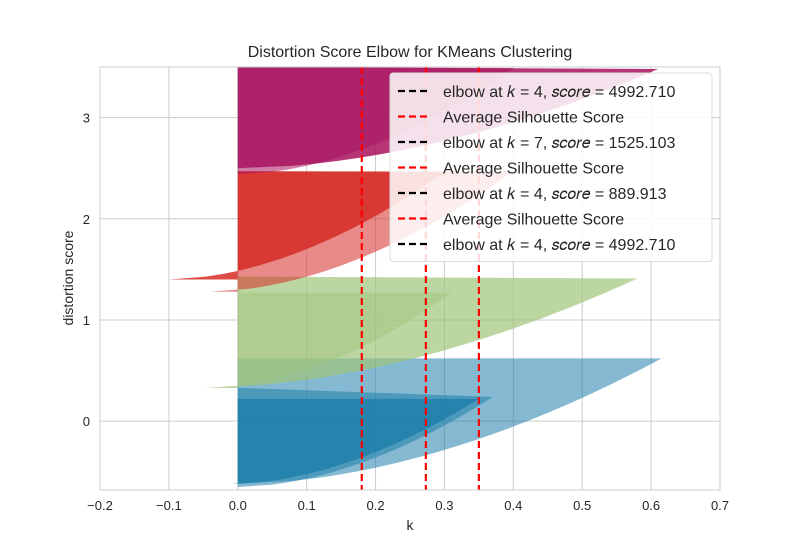 The image size is (800, 550). Describe the element at coordinates (238, 505) in the screenshot. I see `x-tick-label: 0.0` at that location.